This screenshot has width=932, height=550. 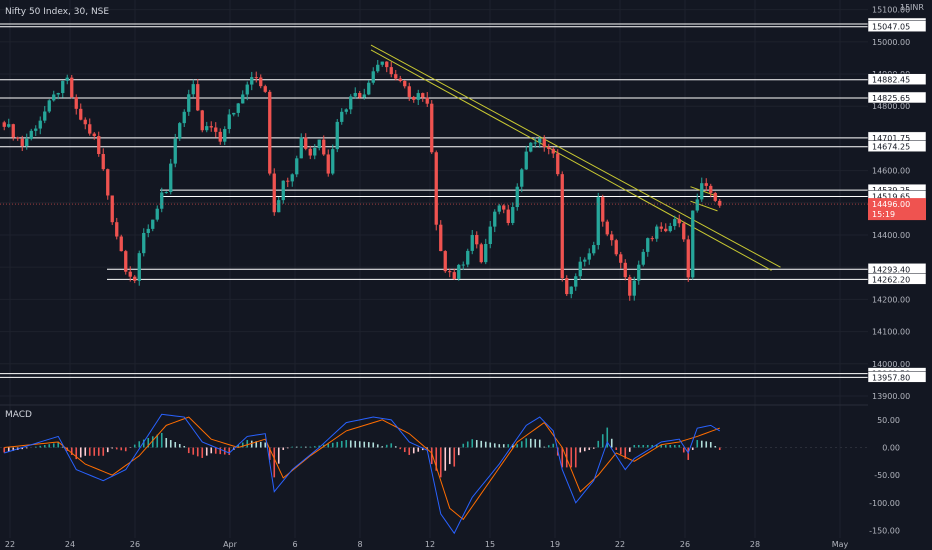 I want to click on time-axis-bg, so click(x=434, y=544).